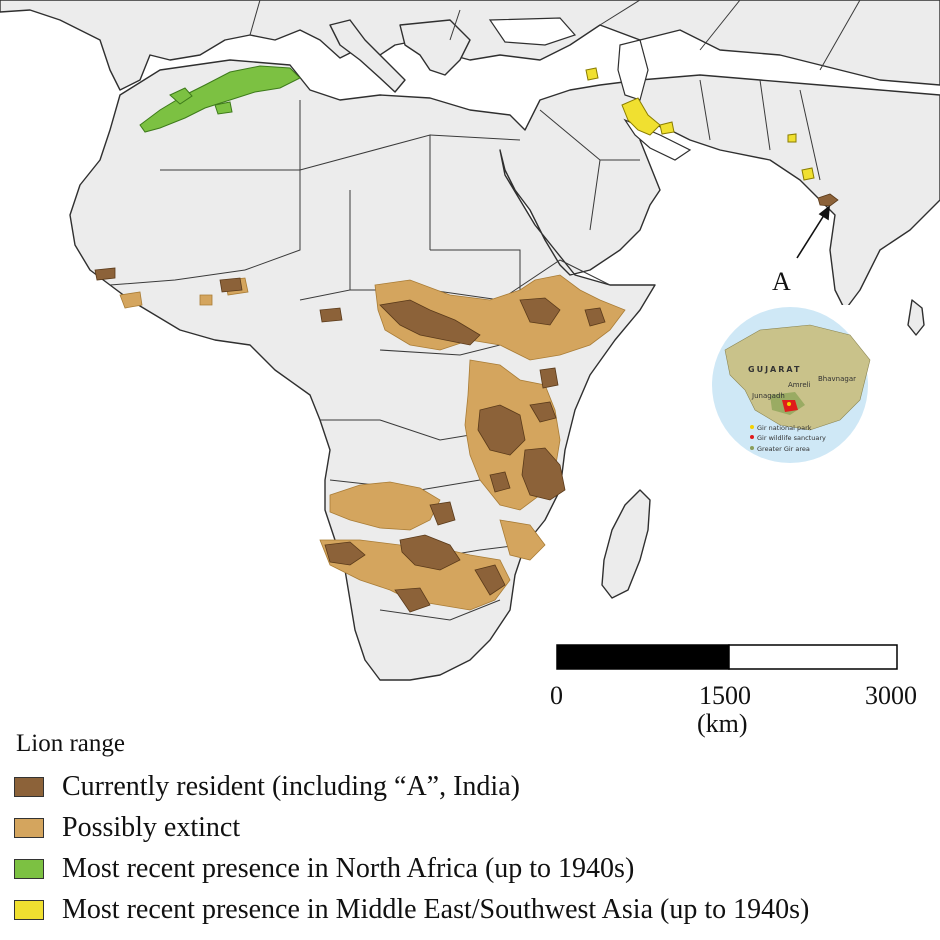 This screenshot has height=940, width=940. I want to click on scale-tick-0: 0, so click(556, 695).